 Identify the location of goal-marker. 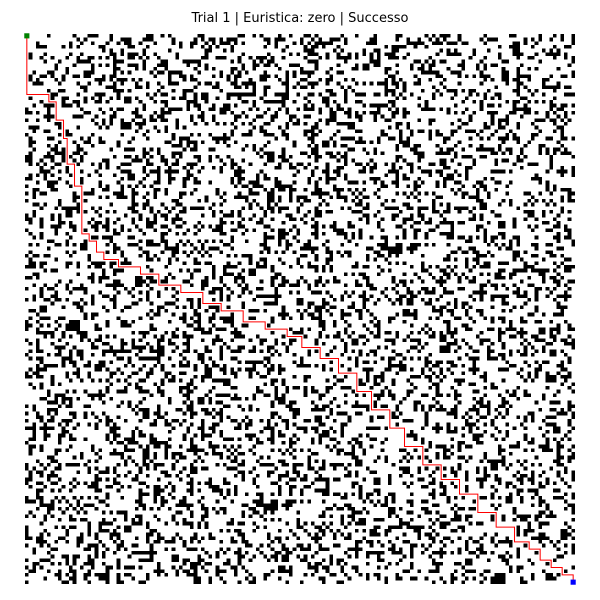
(573, 582).